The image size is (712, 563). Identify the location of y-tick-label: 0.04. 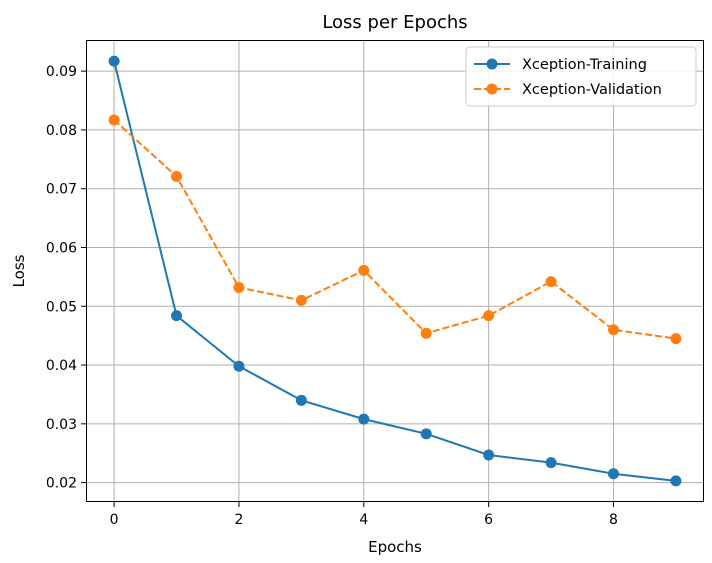
(61, 366).